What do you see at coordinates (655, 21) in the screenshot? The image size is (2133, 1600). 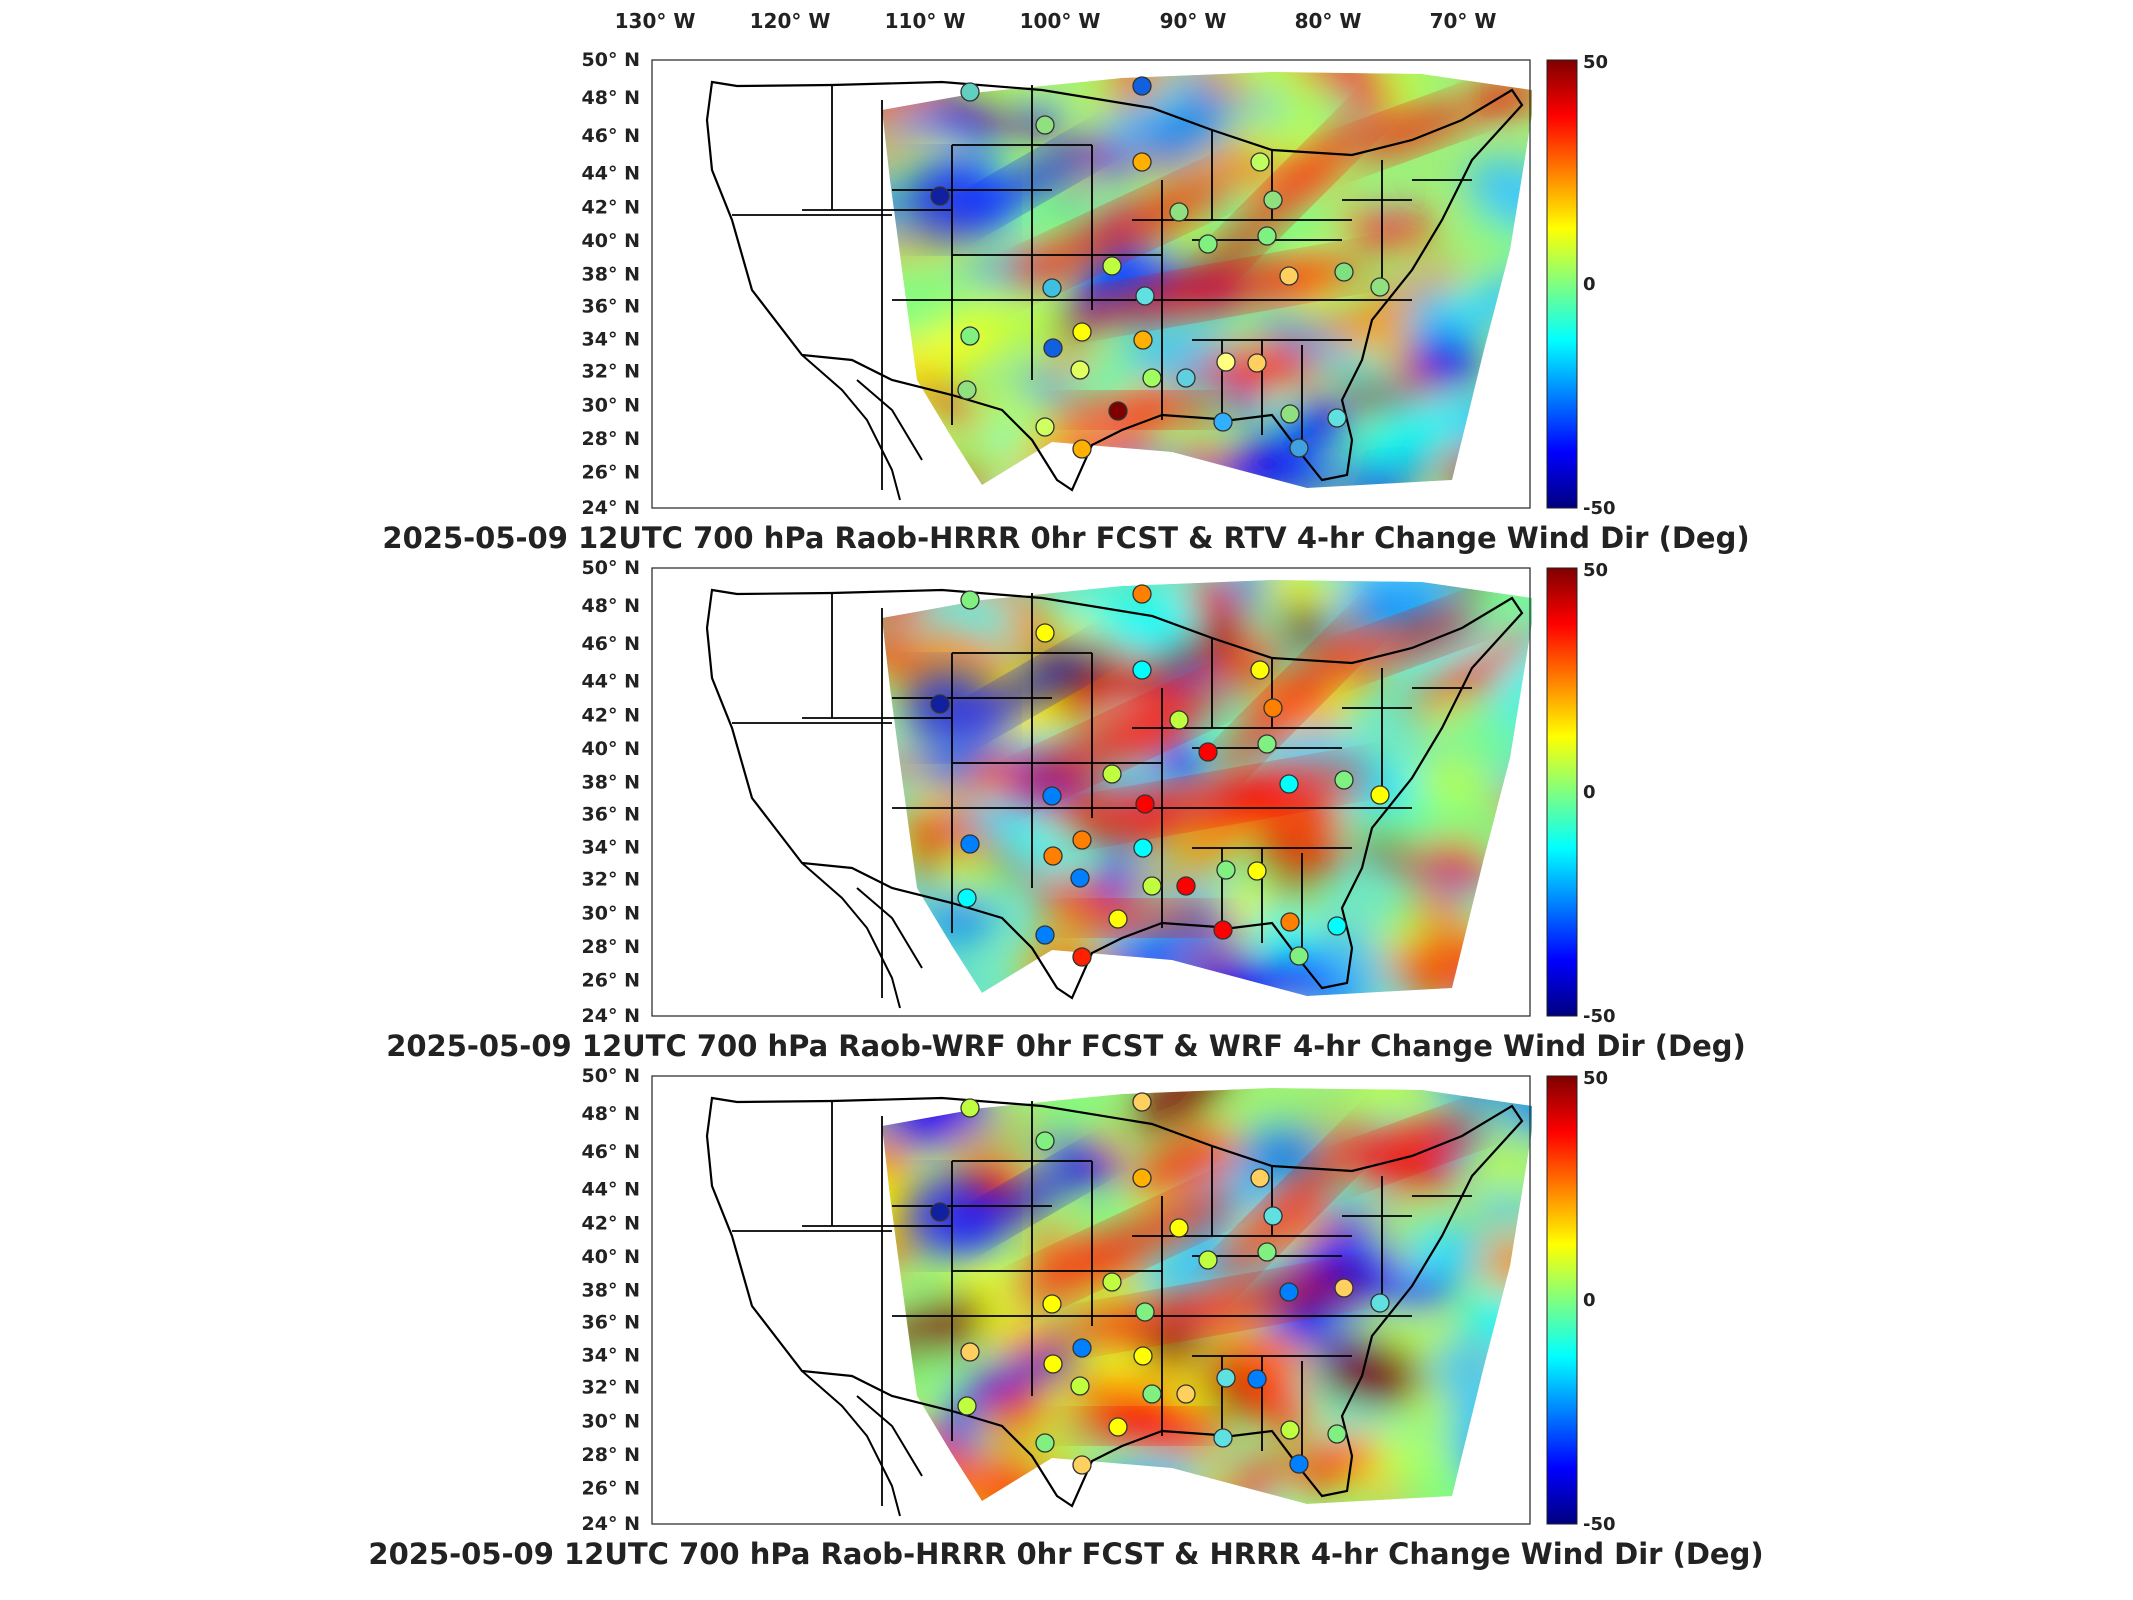 I see `lon-tick-label: 130° W` at bounding box center [655, 21].